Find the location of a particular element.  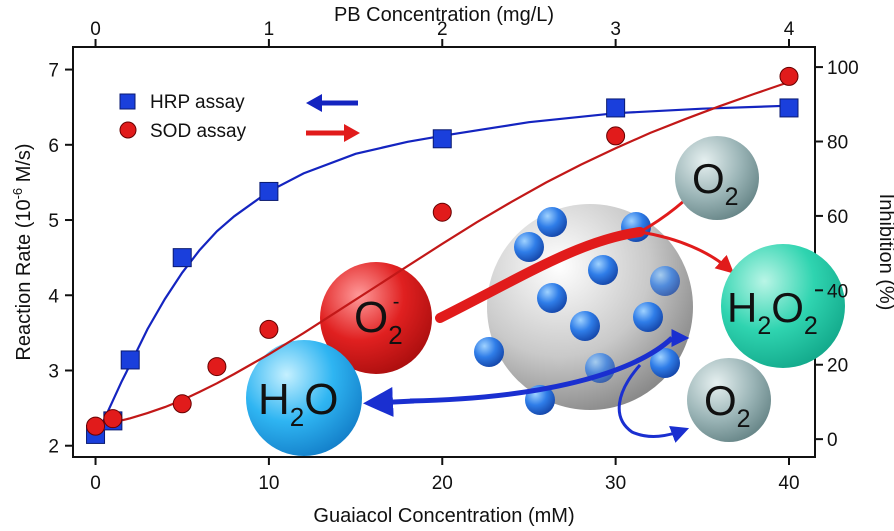

oxygen-top-sphere is located at coordinates (717, 178).